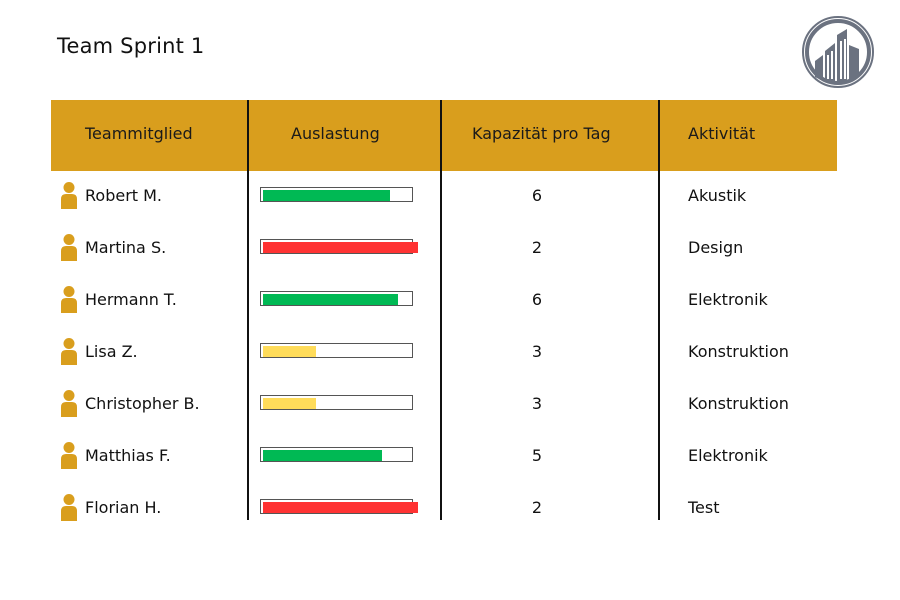 This screenshot has width=900, height=600. Describe the element at coordinates (335, 133) in the screenshot. I see `column-header-utilization: Auslastung` at that location.